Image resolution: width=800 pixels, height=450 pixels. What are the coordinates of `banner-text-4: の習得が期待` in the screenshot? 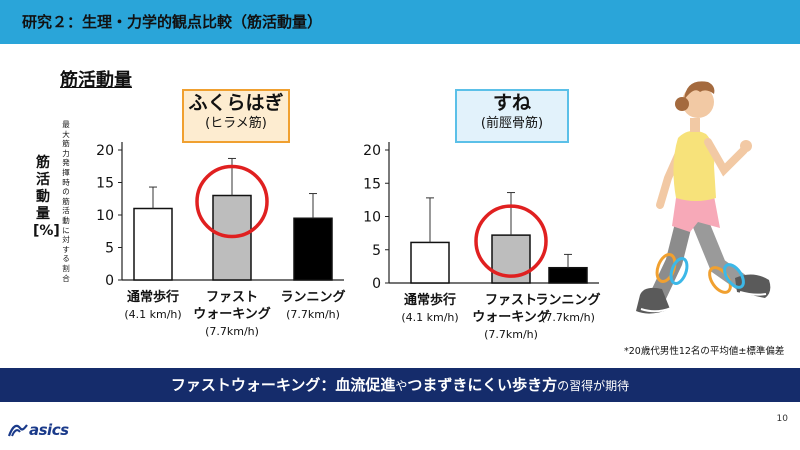 It's located at (593, 386).